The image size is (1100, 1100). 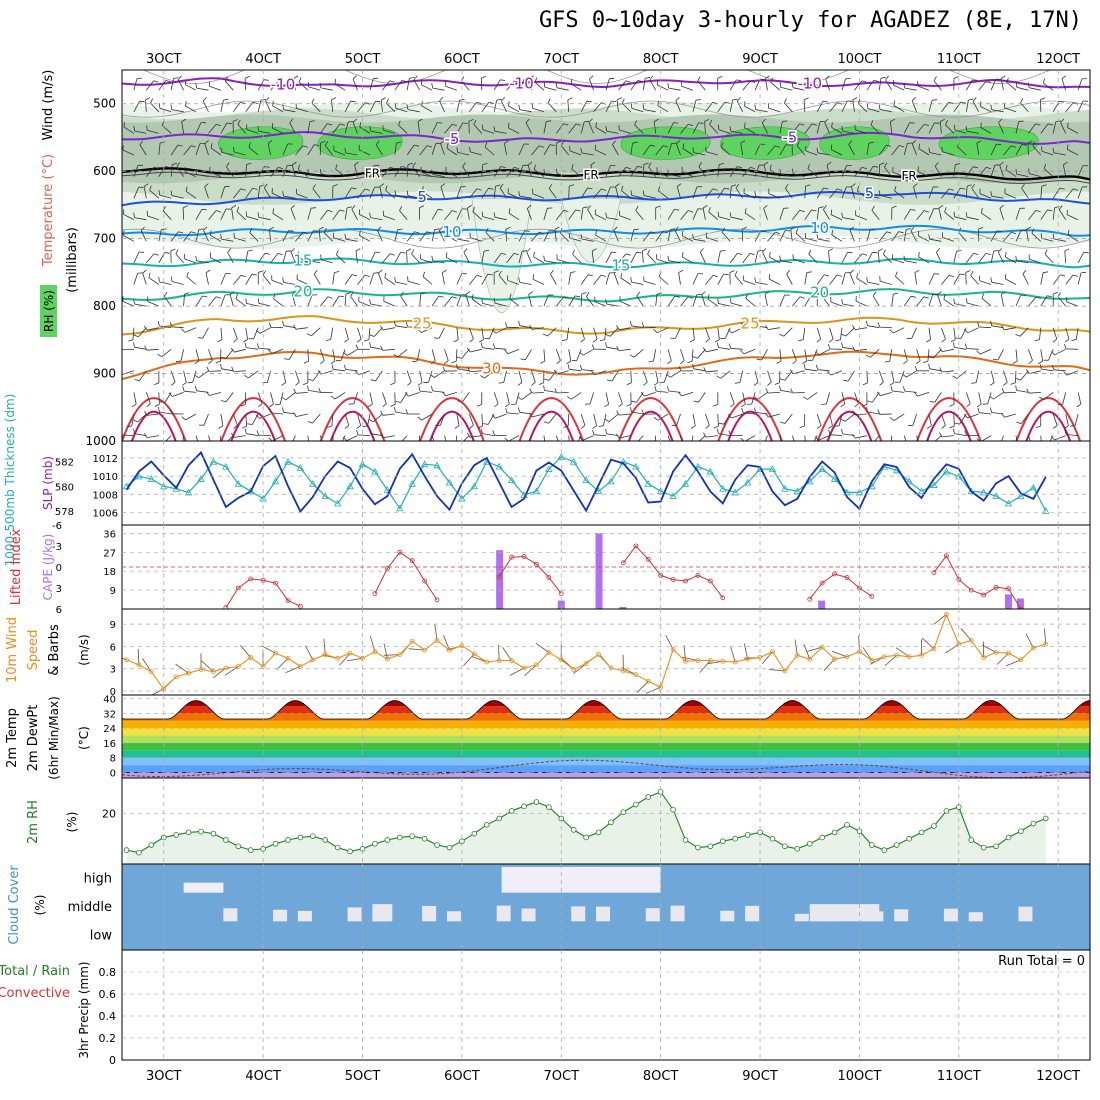 I want to click on x-tick-label-bottom: 10OCT, so click(x=860, y=1076).